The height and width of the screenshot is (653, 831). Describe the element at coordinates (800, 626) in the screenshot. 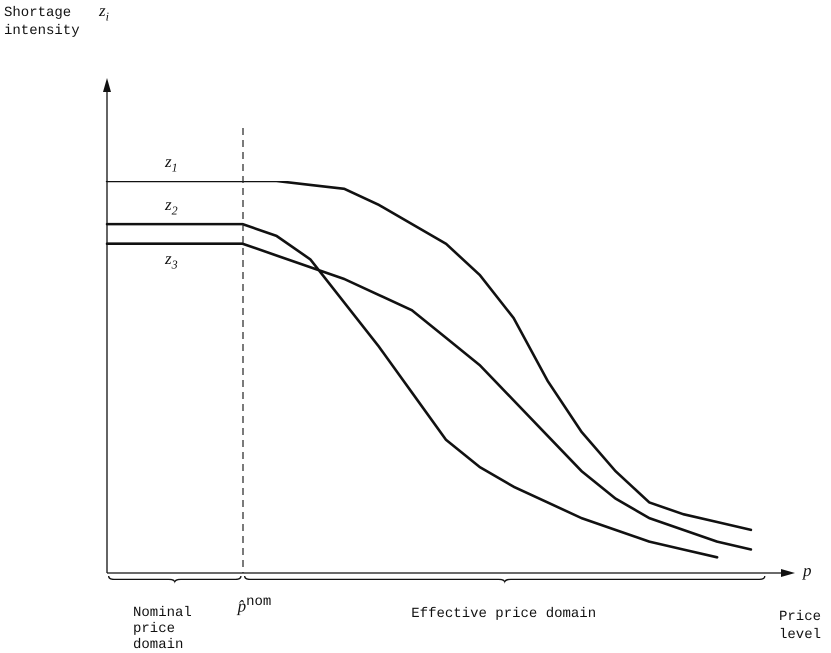

I see `x-axis-title: Price level` at that location.